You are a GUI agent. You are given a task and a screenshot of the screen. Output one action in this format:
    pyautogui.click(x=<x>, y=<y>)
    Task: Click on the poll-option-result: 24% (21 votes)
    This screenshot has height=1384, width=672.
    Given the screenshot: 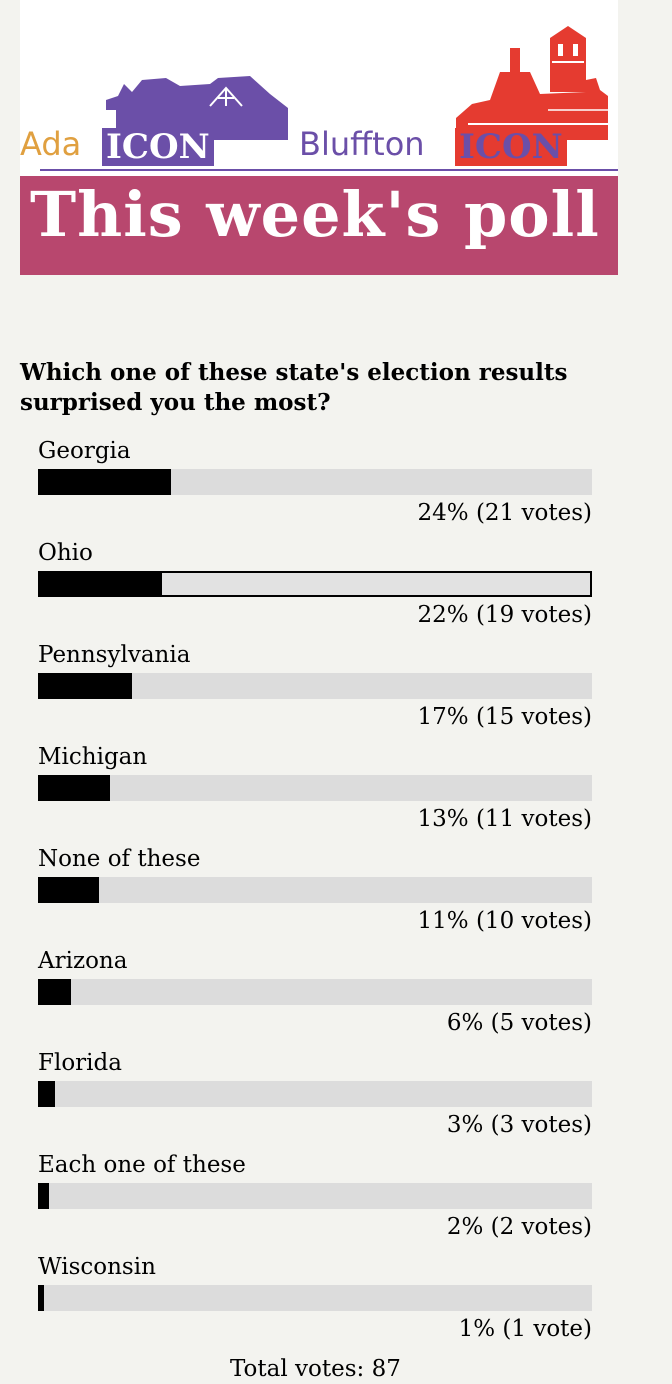 What is the action you would take?
    pyautogui.click(x=504, y=513)
    